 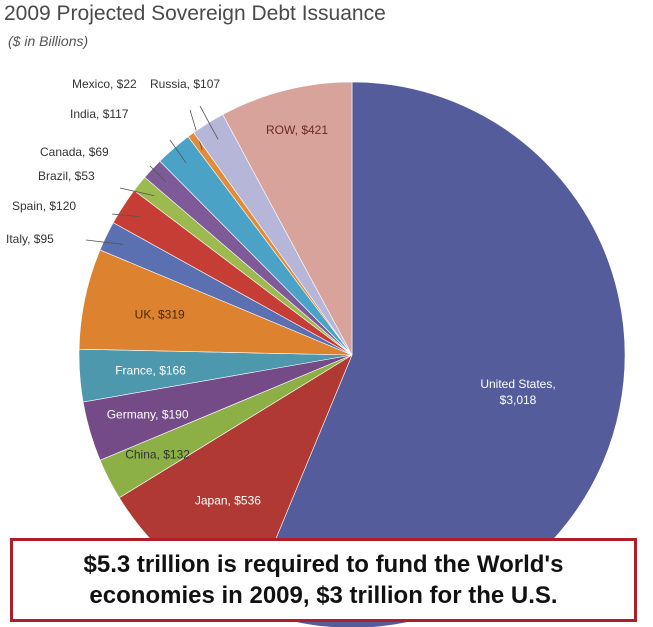 What do you see at coordinates (228, 500) in the screenshot?
I see `slice-label-japan: Japan, $536` at bounding box center [228, 500].